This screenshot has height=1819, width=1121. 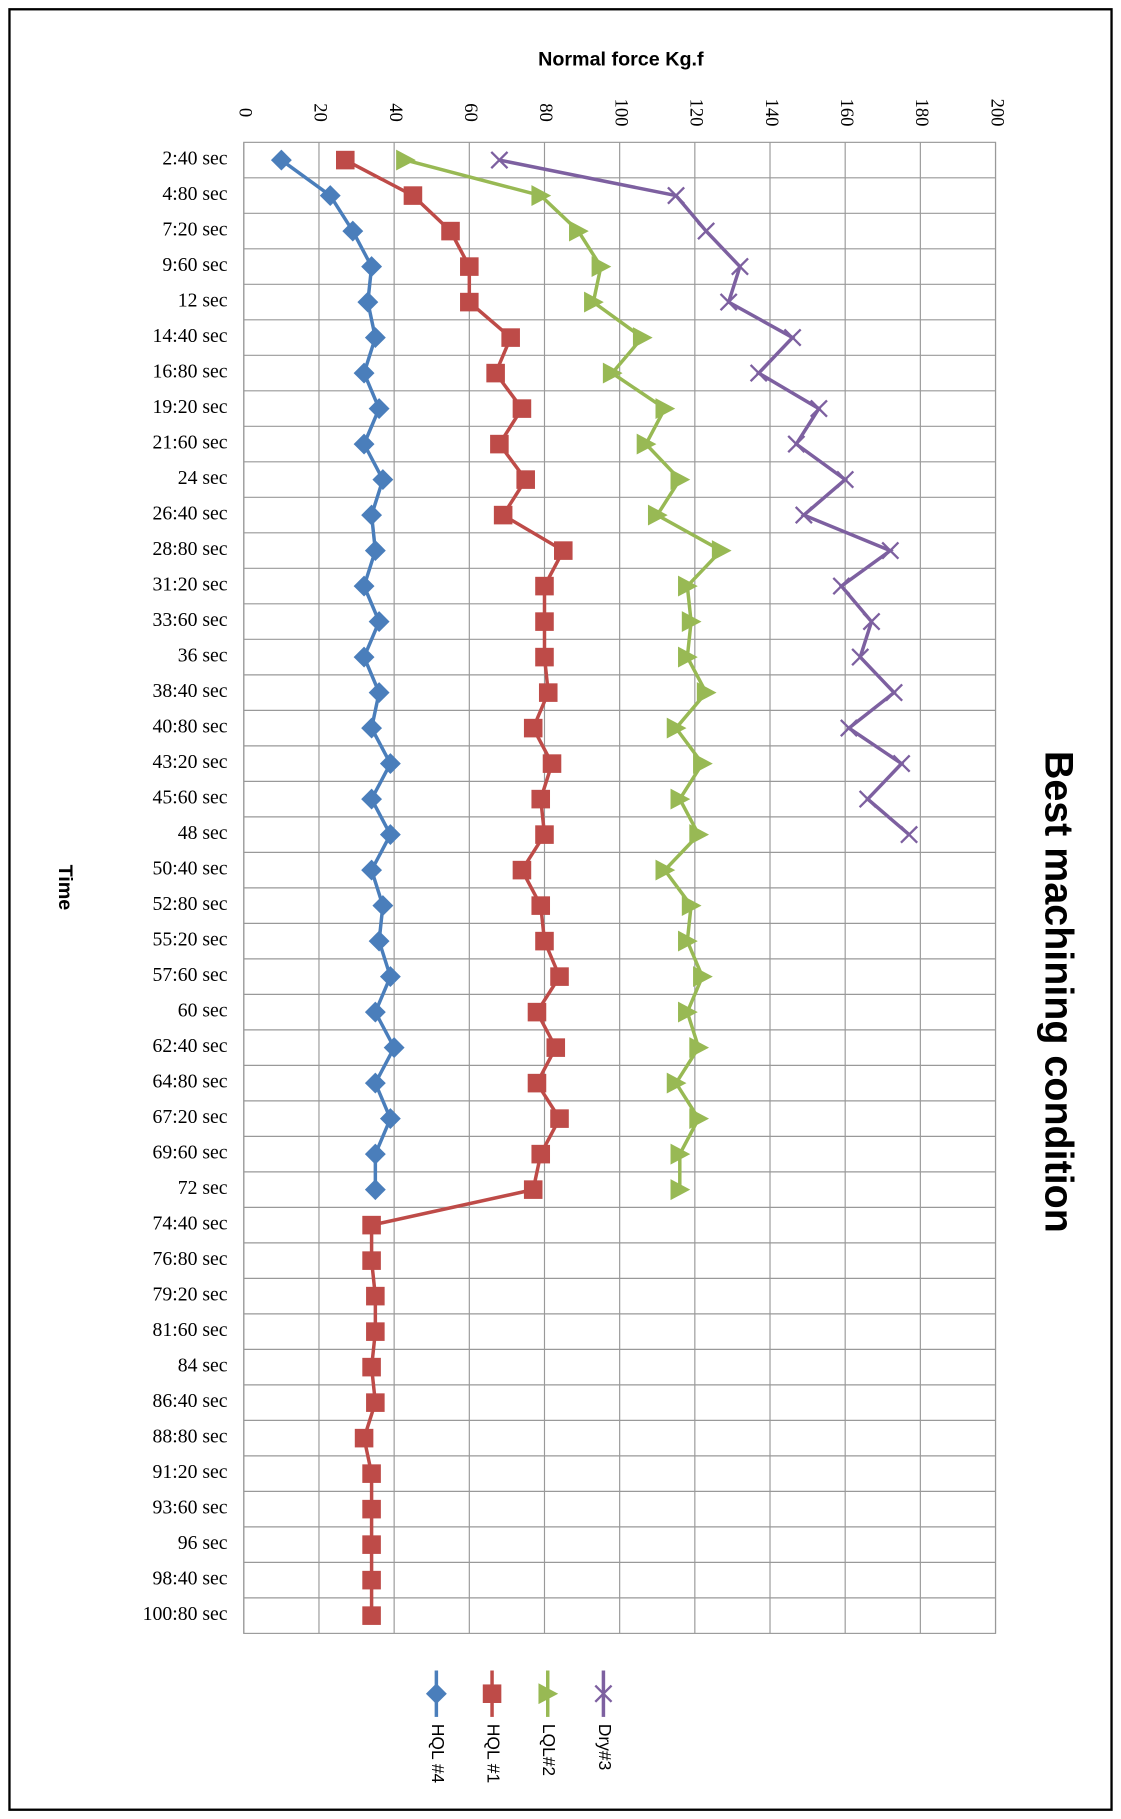 I want to click on y-tick-label: 100:80 sec, so click(x=185, y=1614).